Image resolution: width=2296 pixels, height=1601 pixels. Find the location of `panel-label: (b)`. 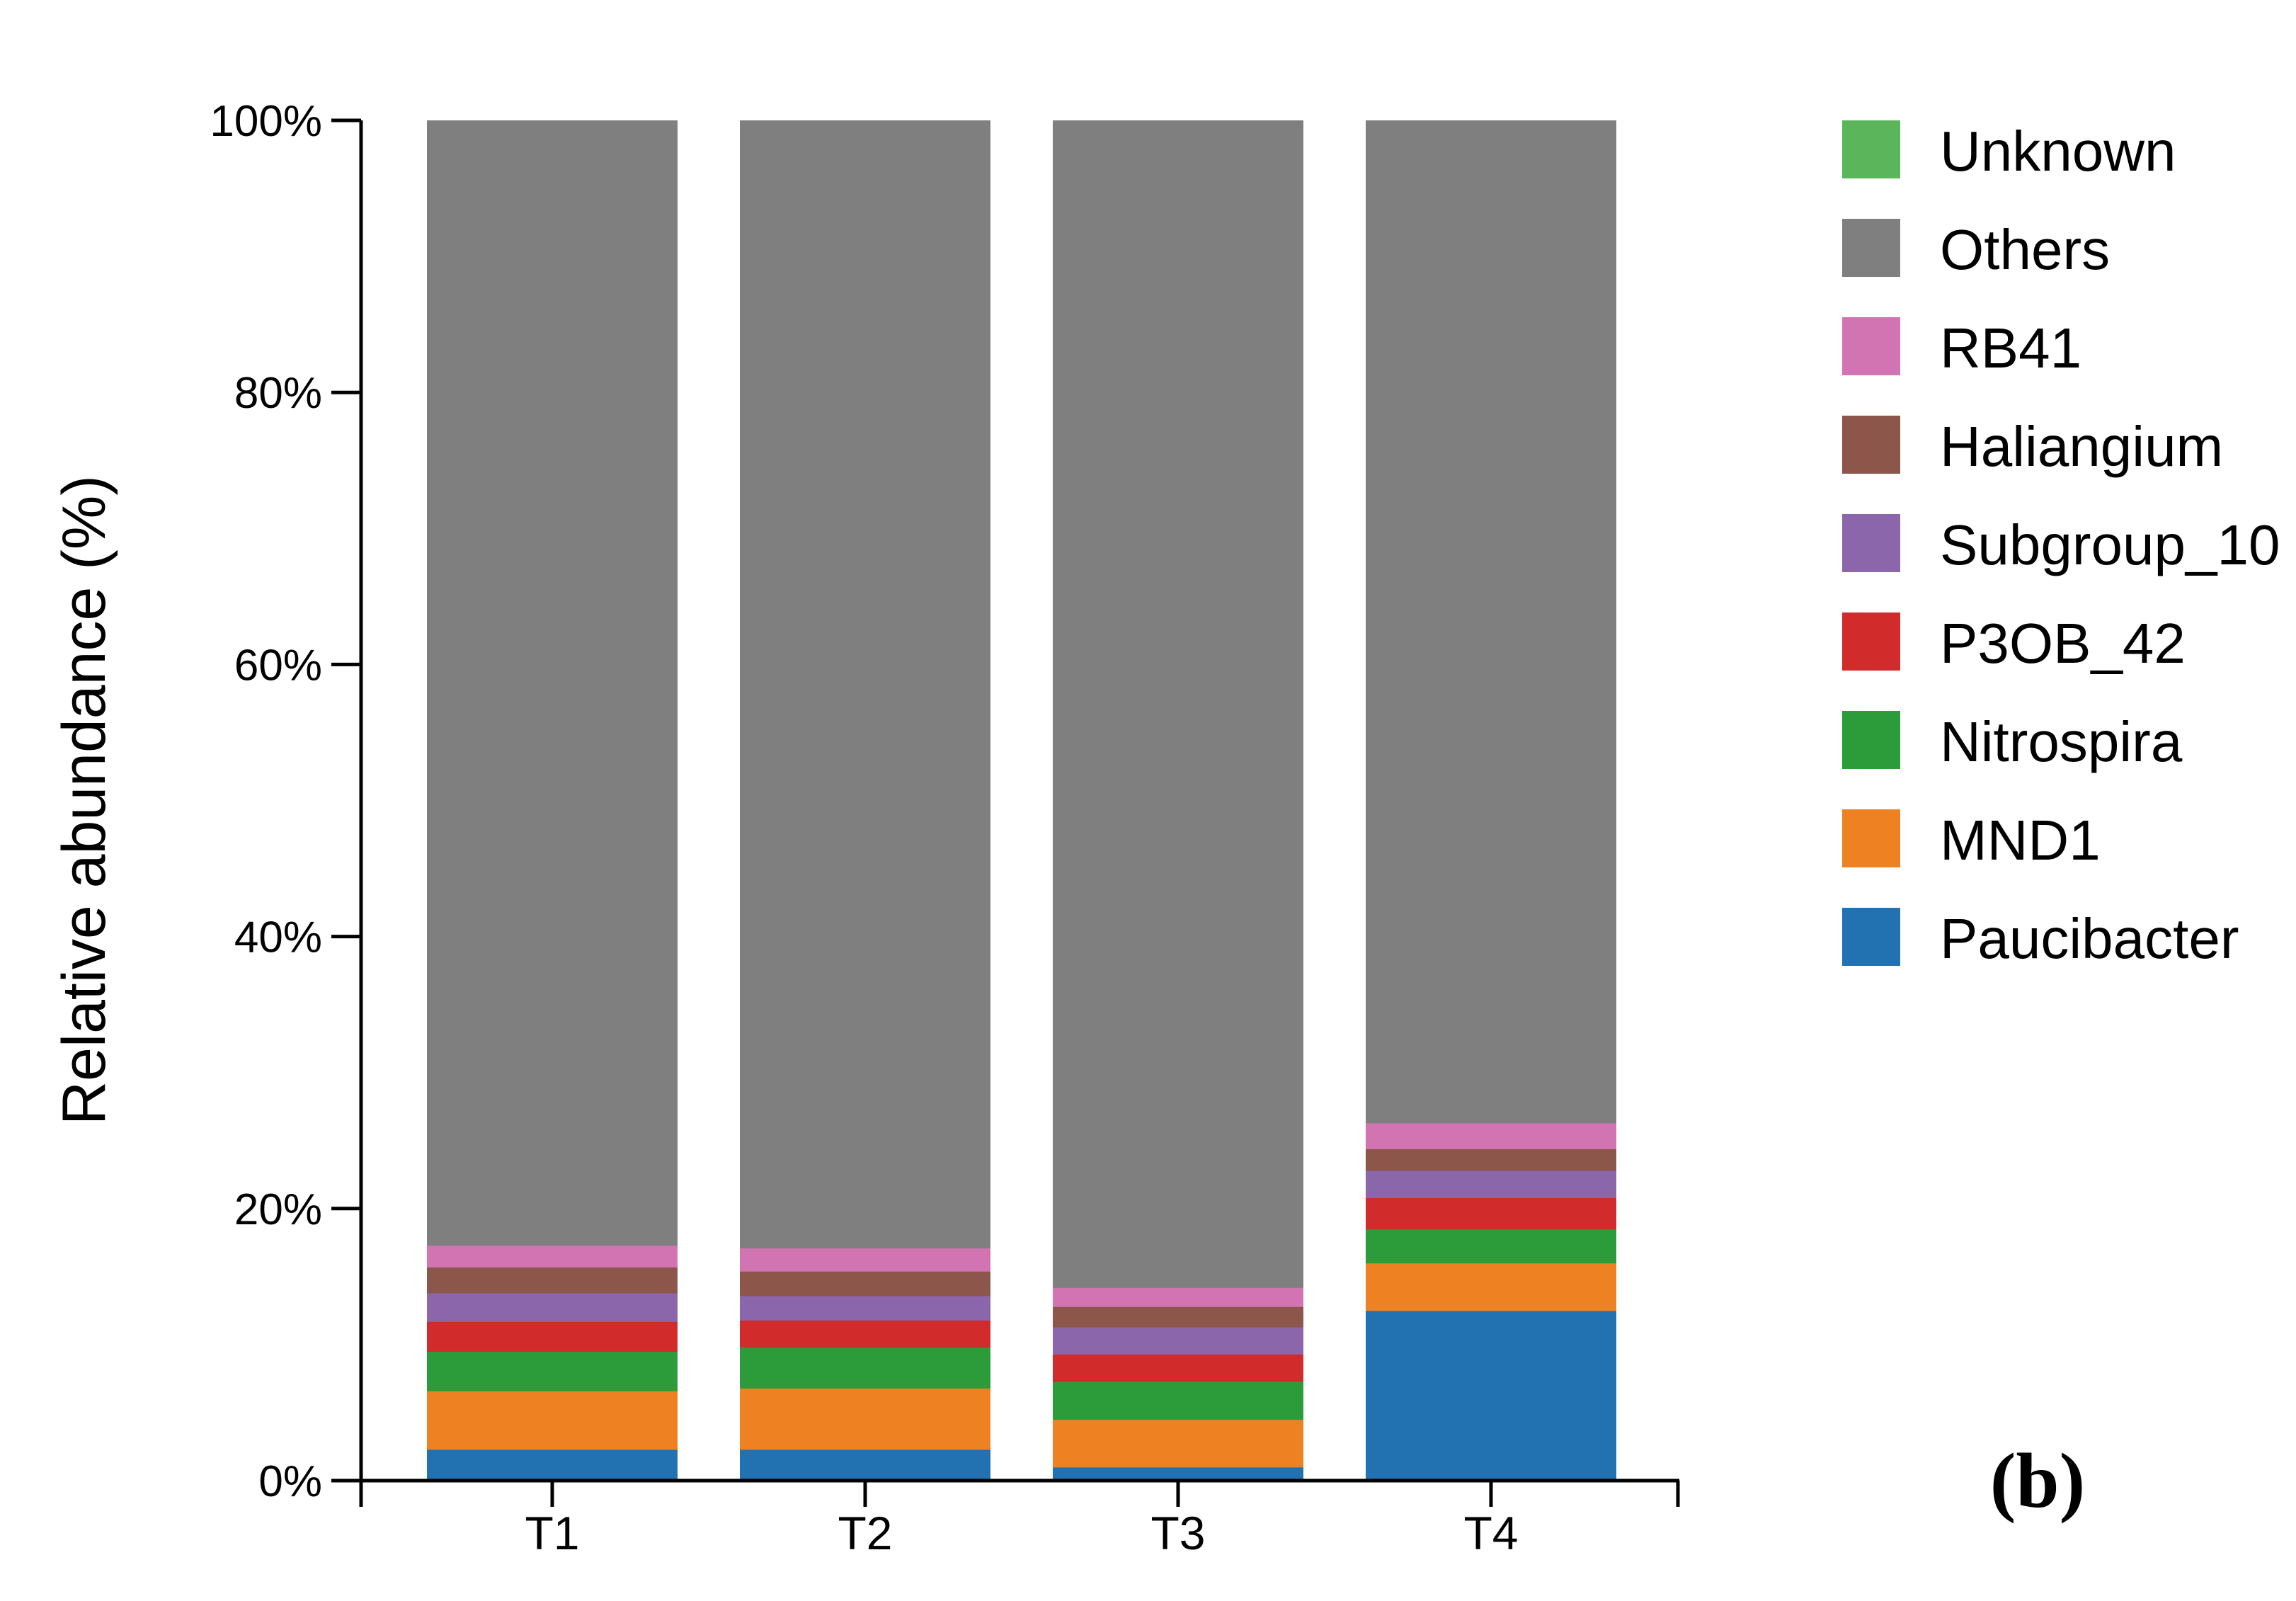

panel-label: (b) is located at coordinates (2037, 1480).